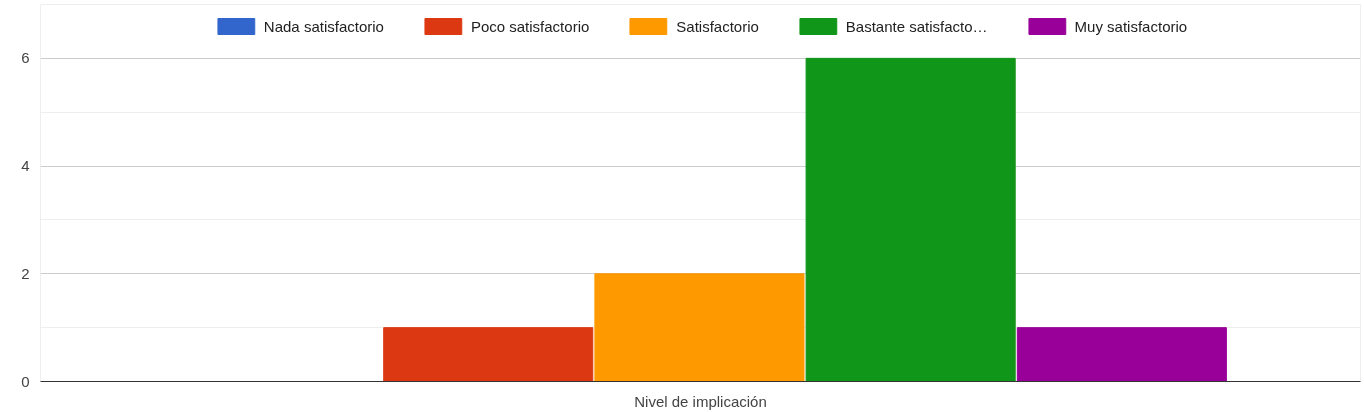  Describe the element at coordinates (25, 58) in the screenshot. I see `y-tick-label: 6` at that location.